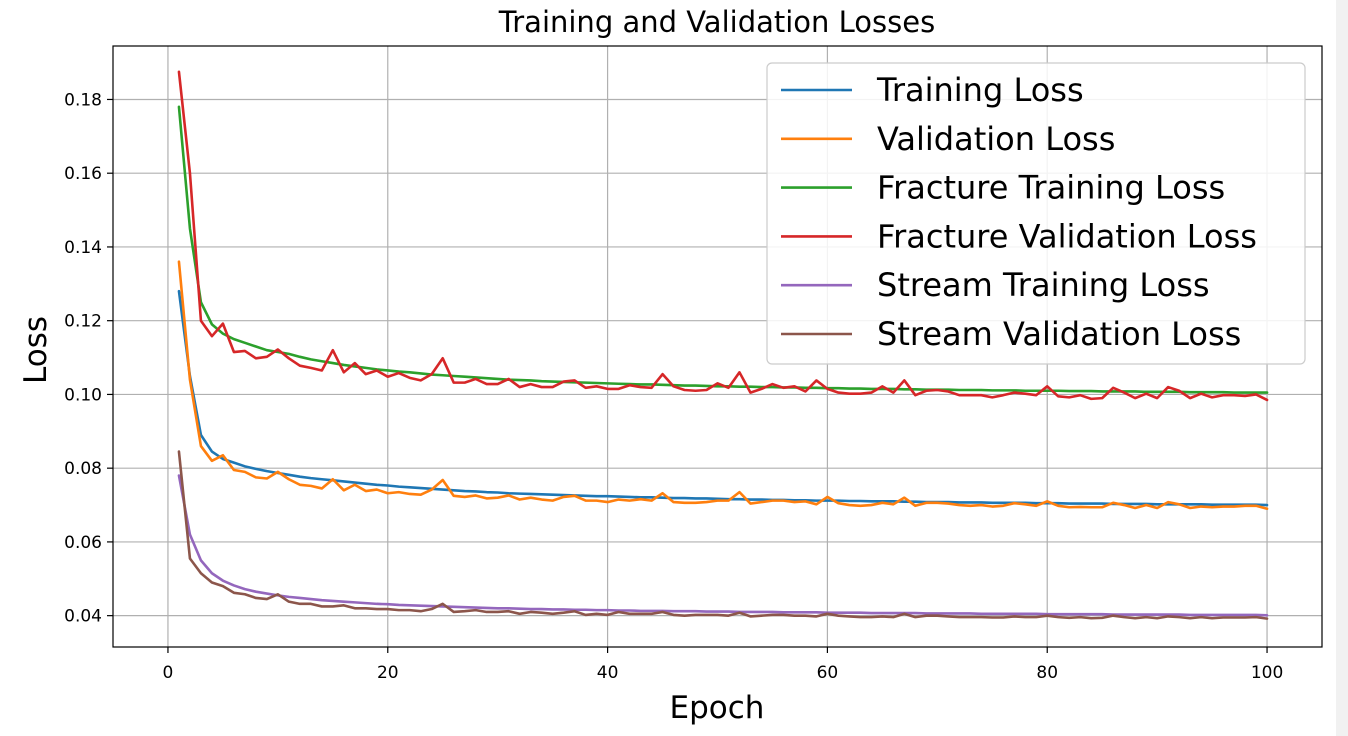  What do you see at coordinates (717, 708) in the screenshot?
I see `x-axis-label: Epoch` at bounding box center [717, 708].